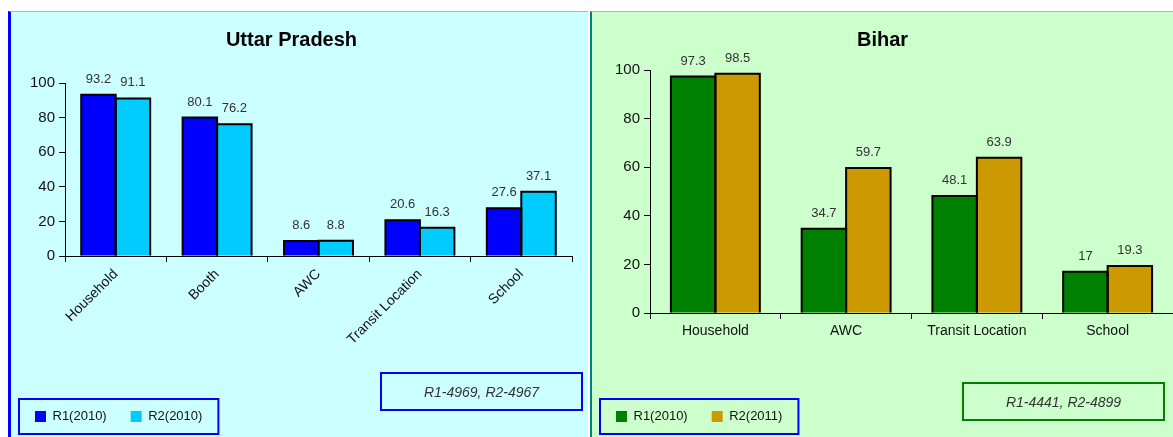  I want to click on data-label: 16.3, so click(437, 211).